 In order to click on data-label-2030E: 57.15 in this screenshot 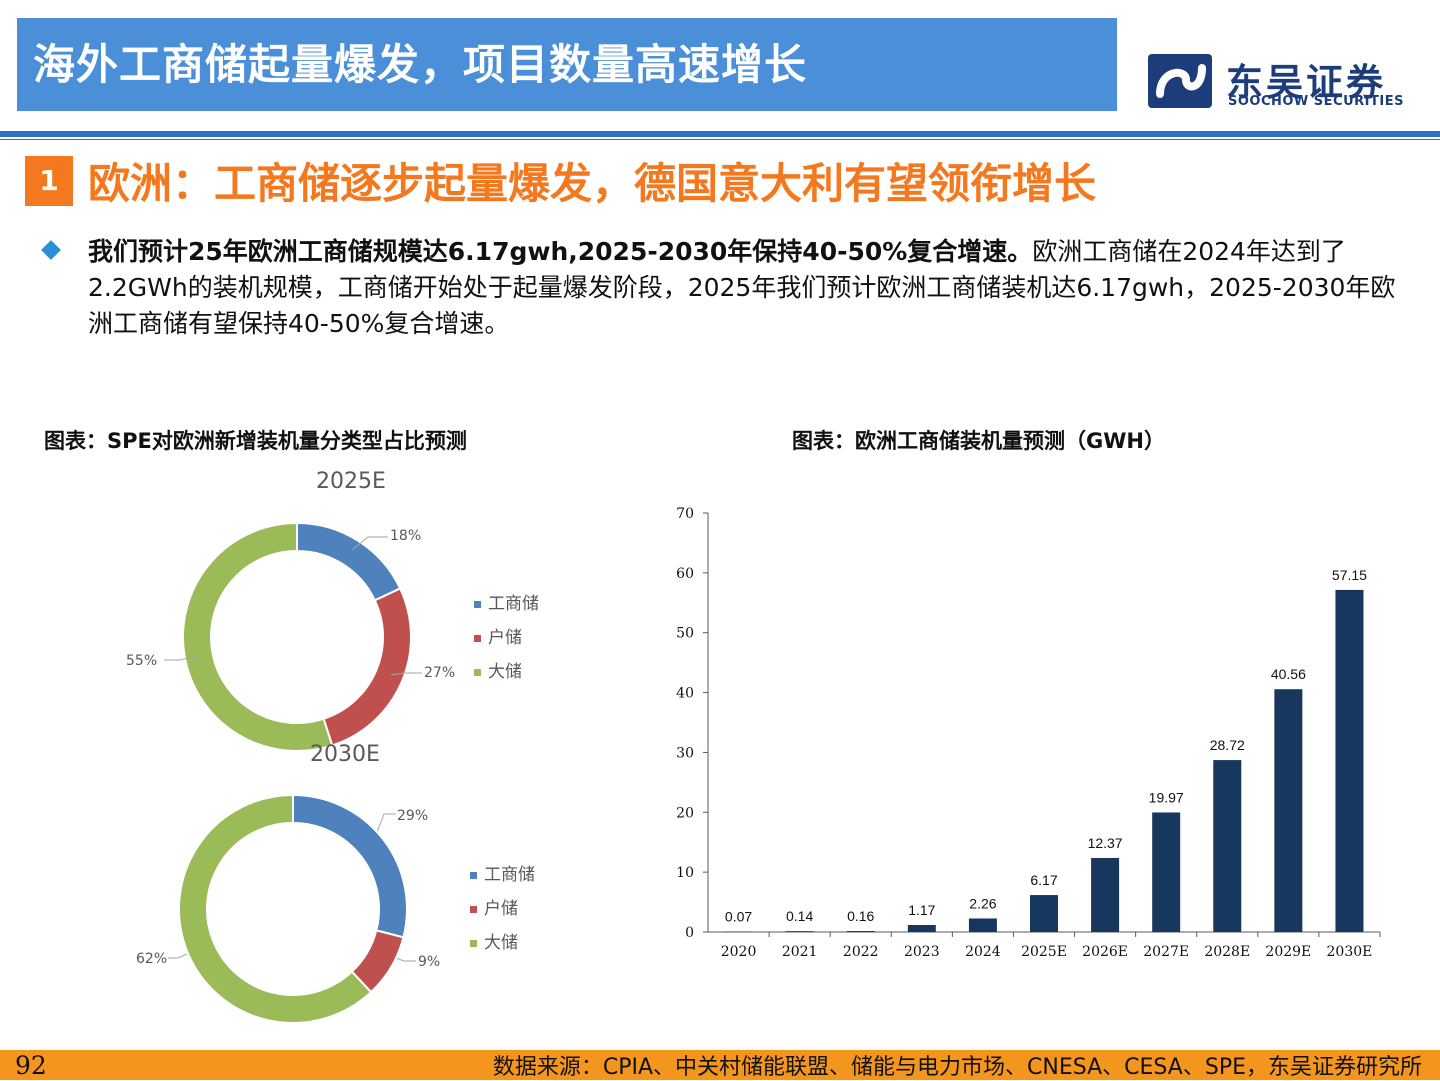, I will do `click(1349, 575)`.